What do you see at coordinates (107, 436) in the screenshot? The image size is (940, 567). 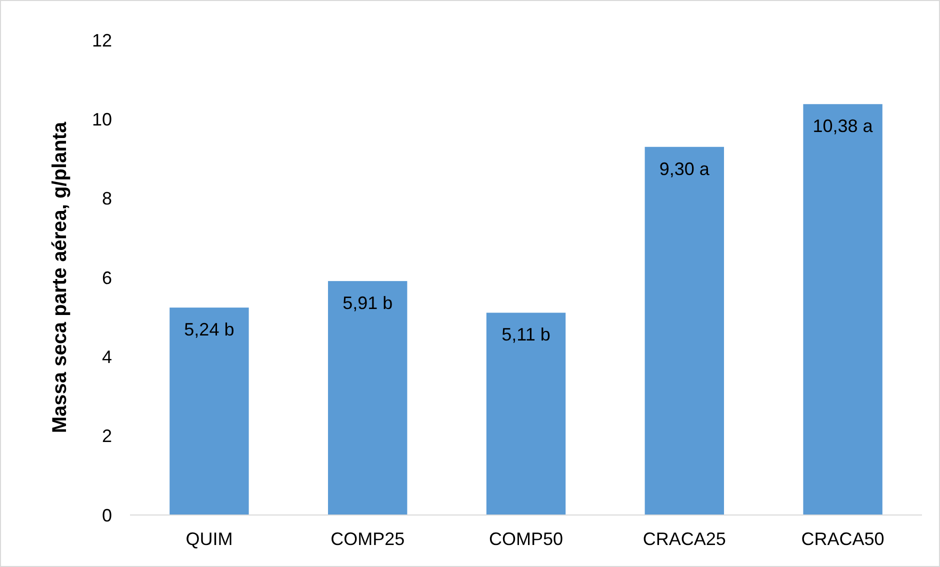 I see `y-tick-label: 2` at bounding box center [107, 436].